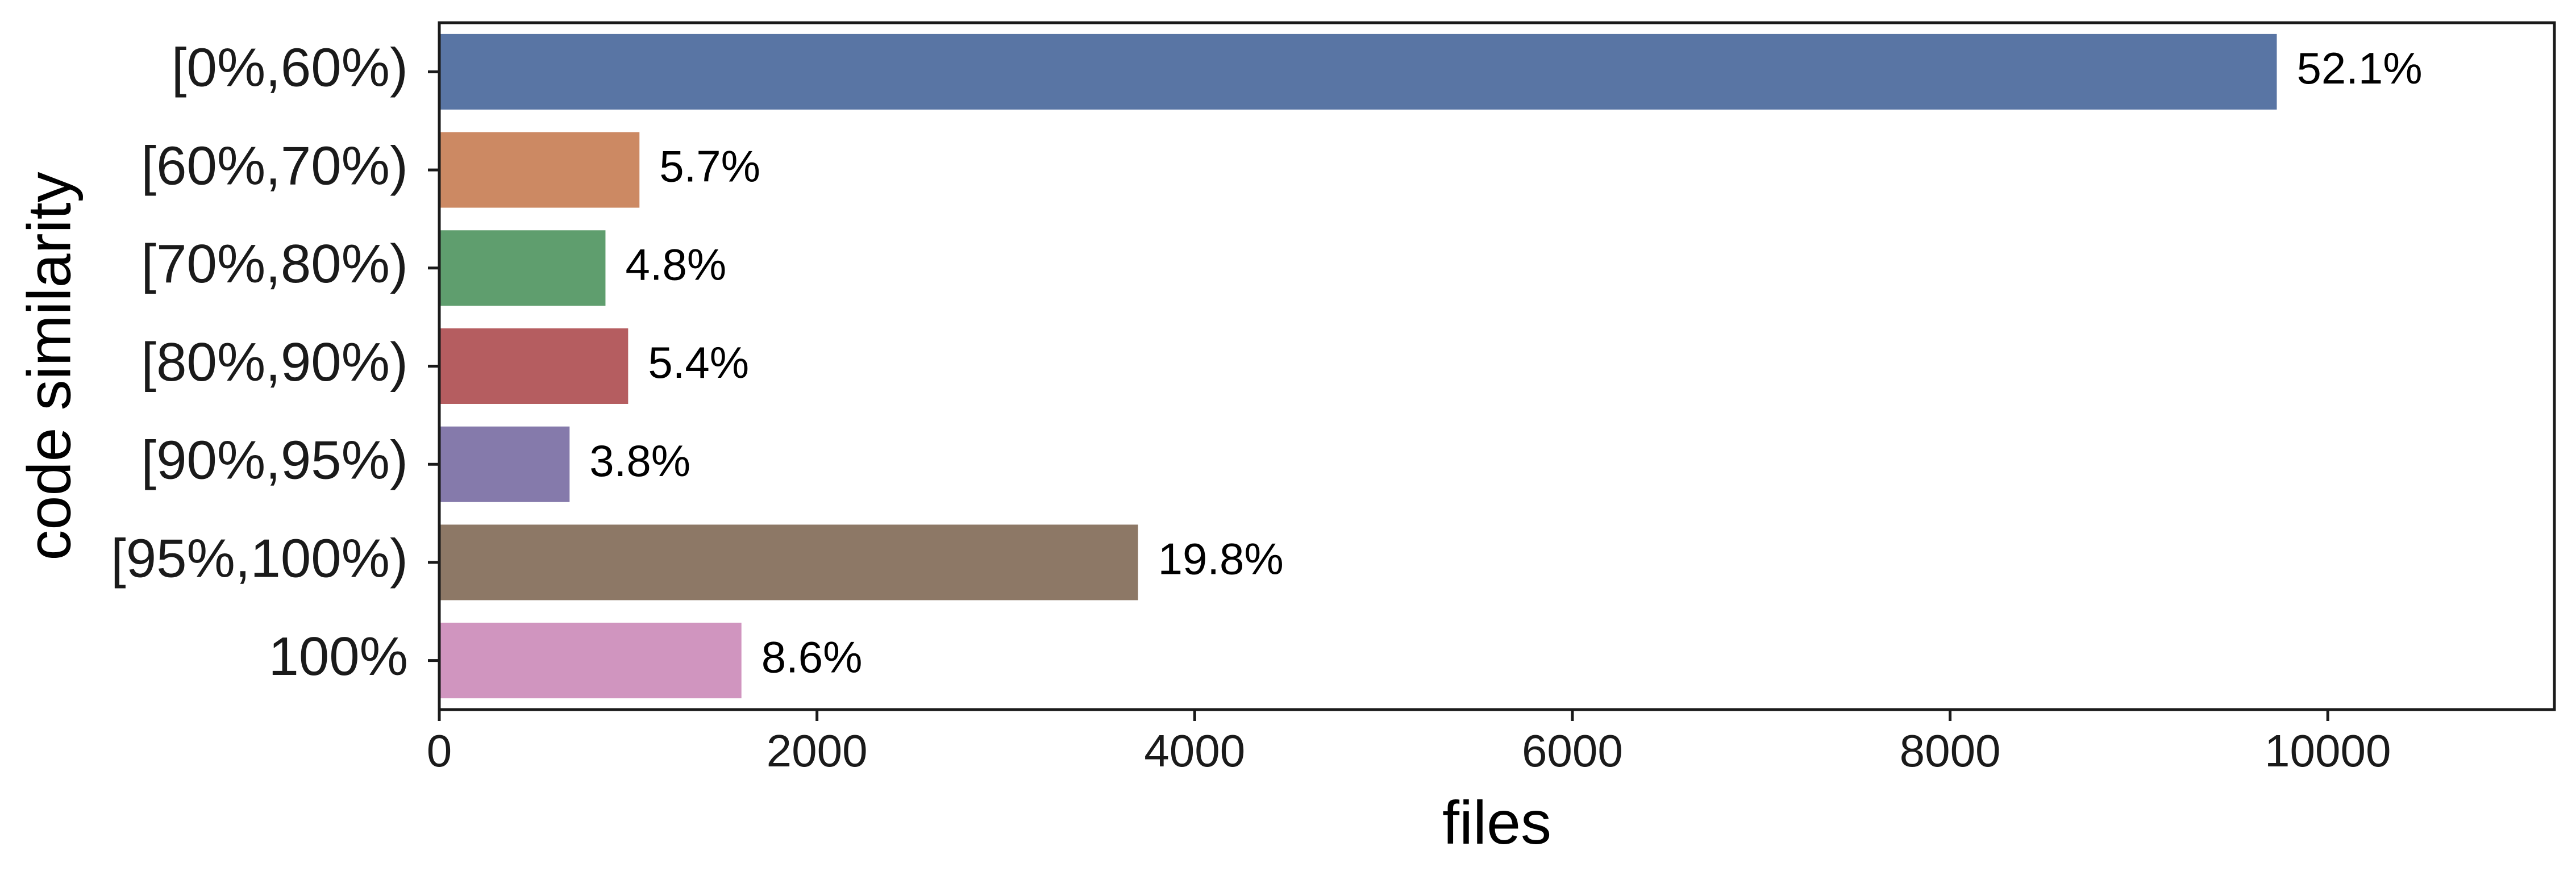 This screenshot has height=884, width=2576. Describe the element at coordinates (817, 750) in the screenshot. I see `x-tick-label-1: 2000` at that location.